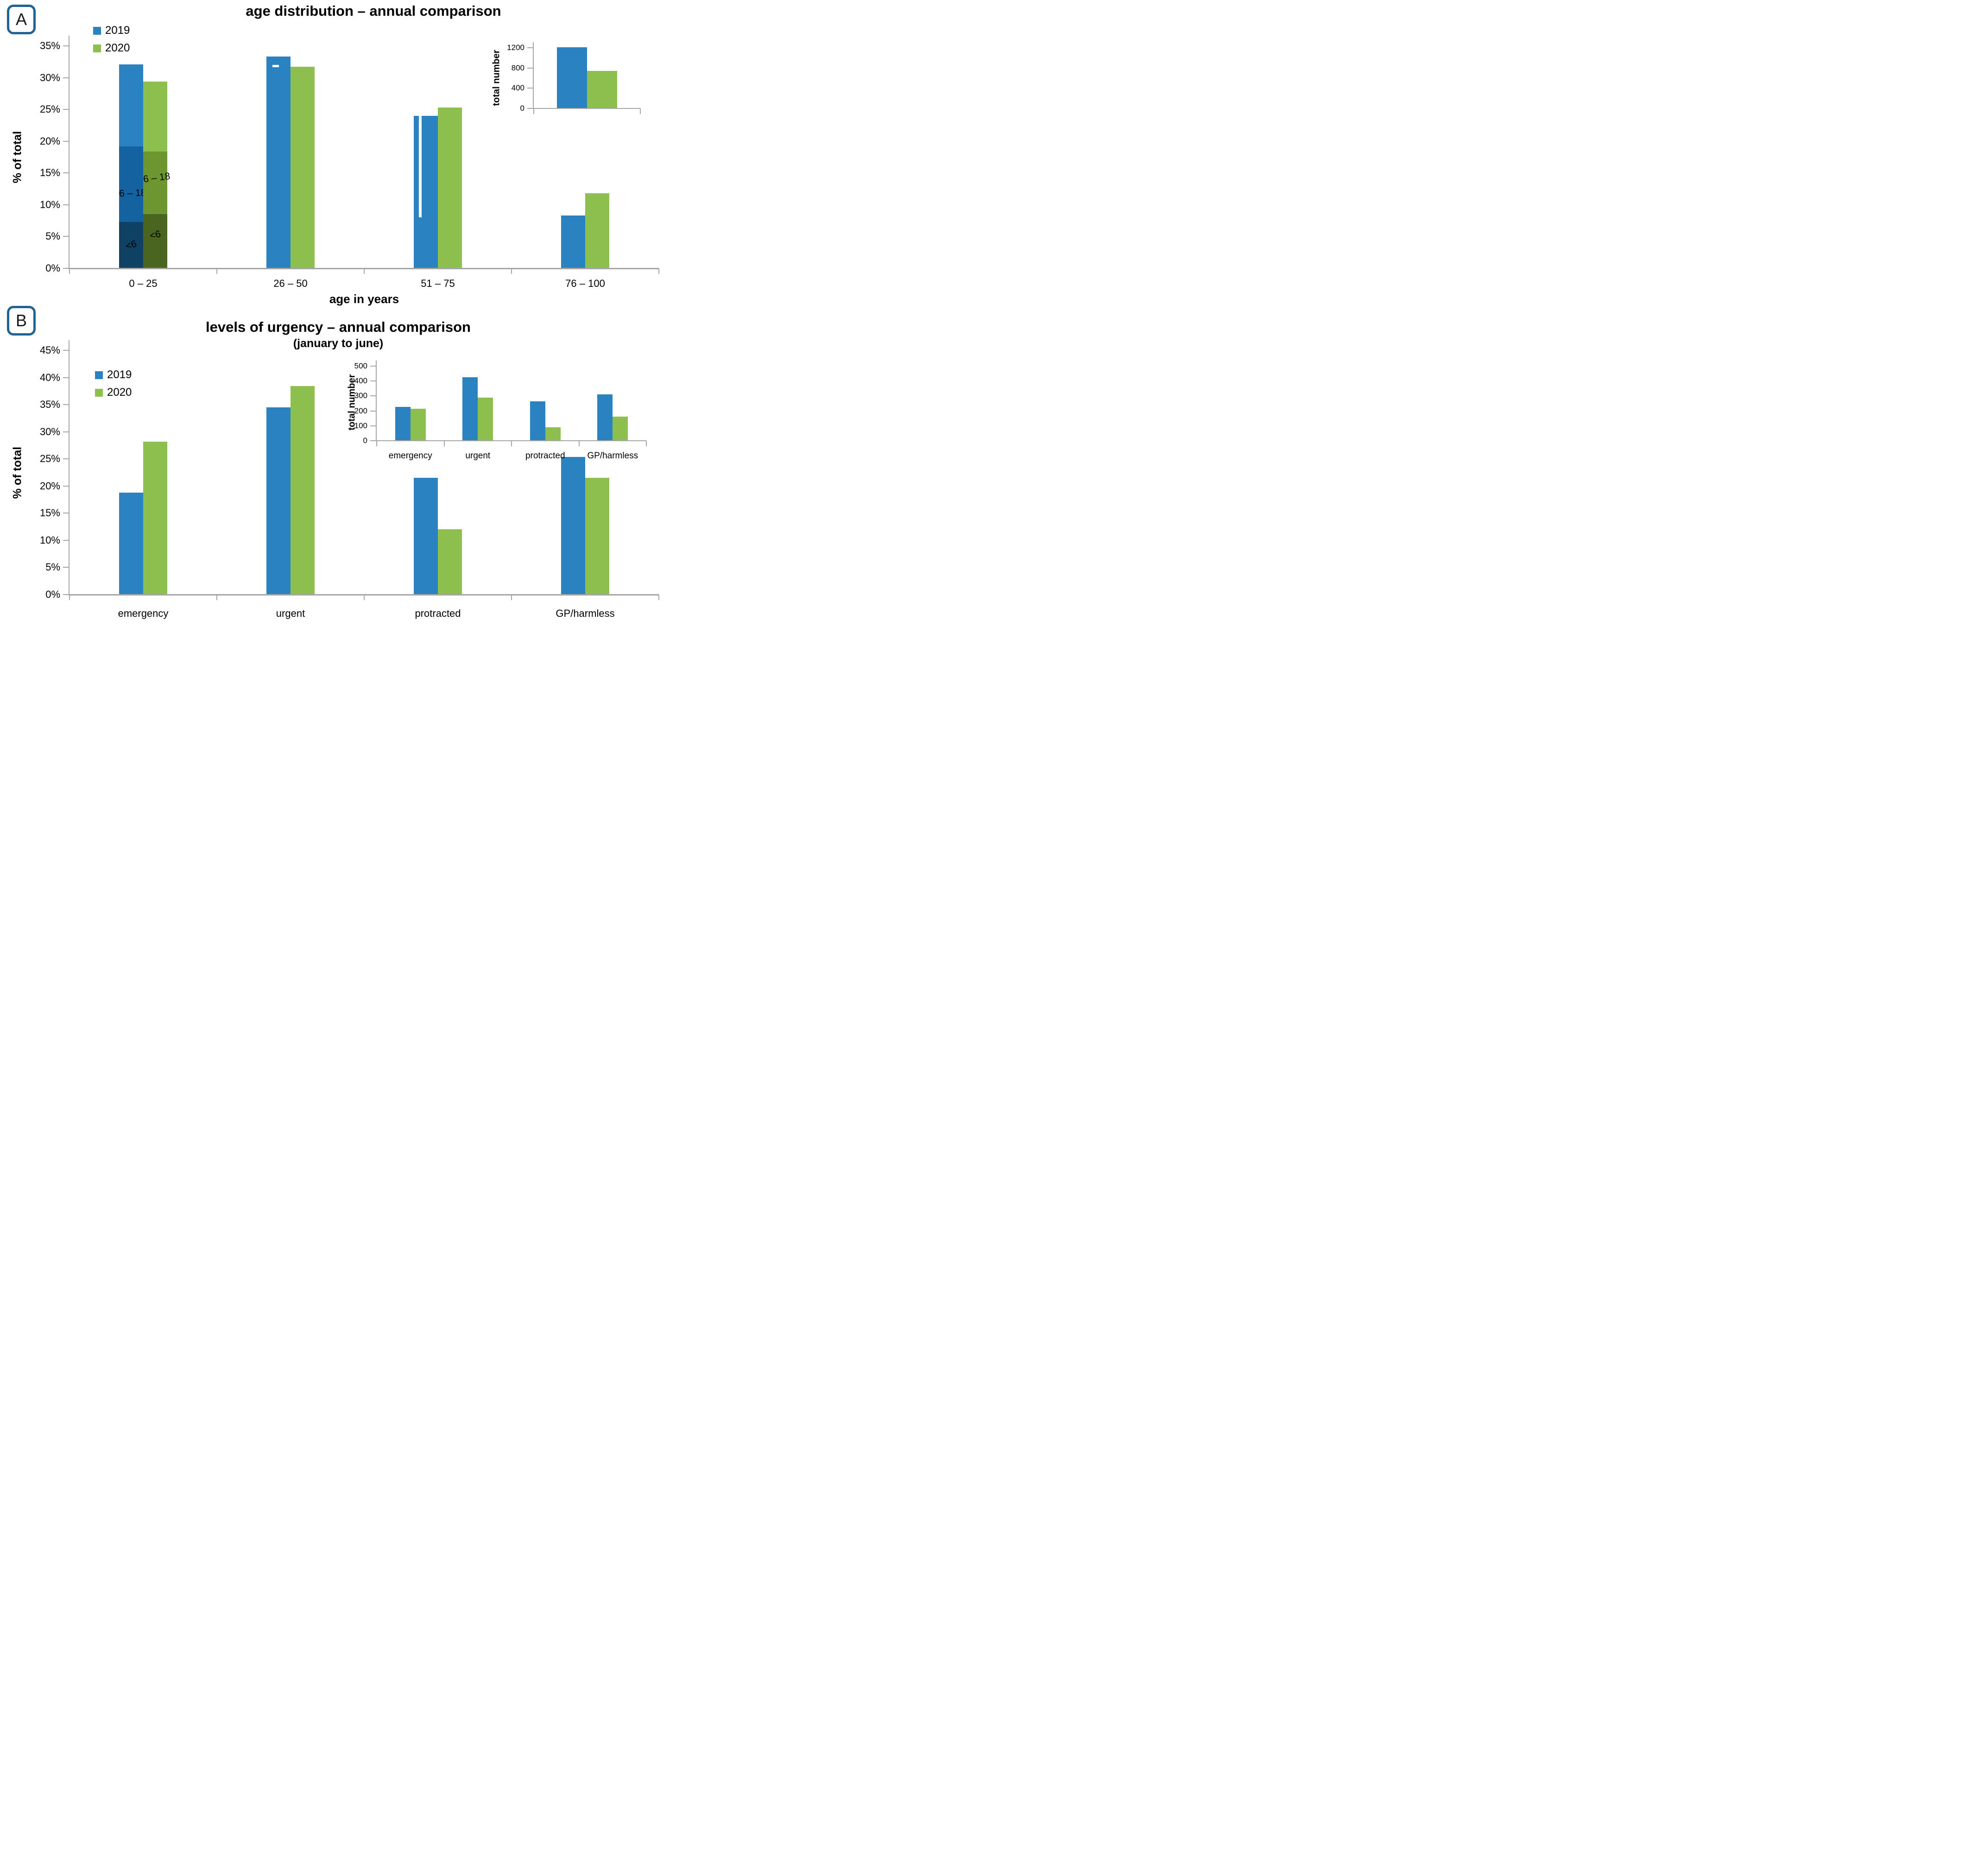 This screenshot has width=1984, height=1876. I want to click on panel-a-legend: 2019 2020, so click(111, 41).